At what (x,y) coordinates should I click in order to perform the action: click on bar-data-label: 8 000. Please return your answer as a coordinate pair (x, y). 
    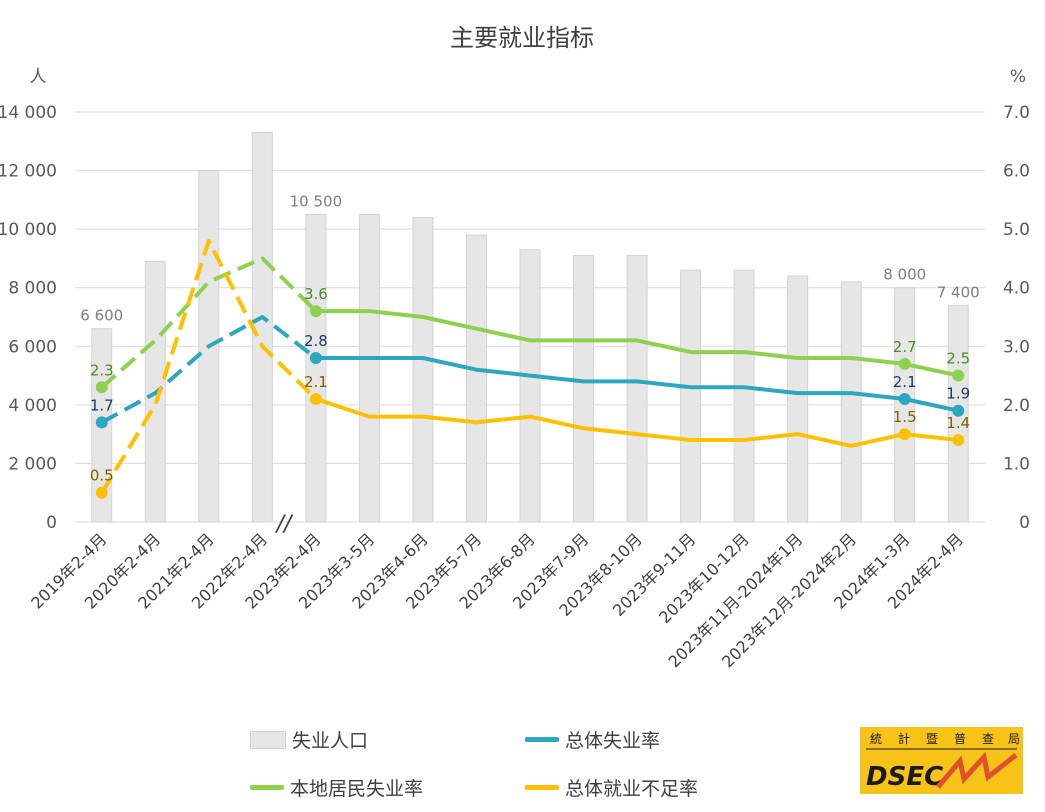
    Looking at the image, I should click on (904, 275).